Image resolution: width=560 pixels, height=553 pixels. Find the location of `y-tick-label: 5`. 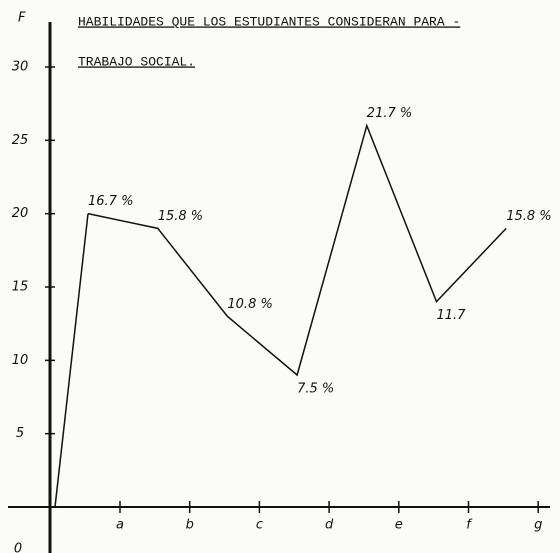

y-tick-label: 5 is located at coordinates (20, 433).